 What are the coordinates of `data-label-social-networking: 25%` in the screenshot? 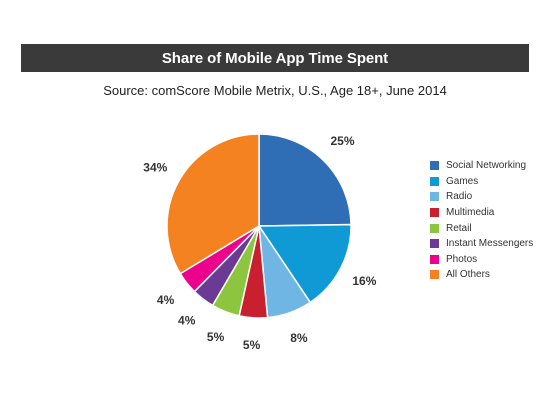 It's located at (342, 141).